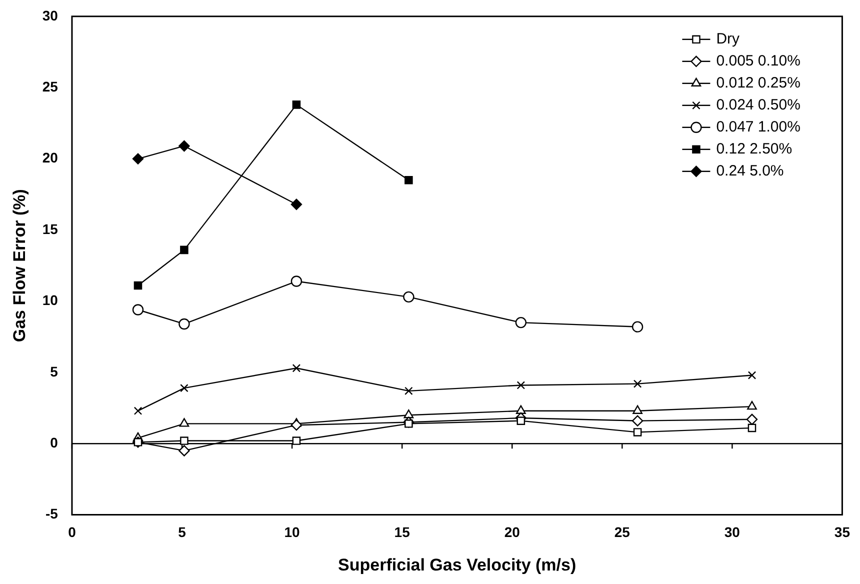 The width and height of the screenshot is (860, 584). Describe the element at coordinates (52, 514) in the screenshot. I see `y-tick-label: -5` at that location.